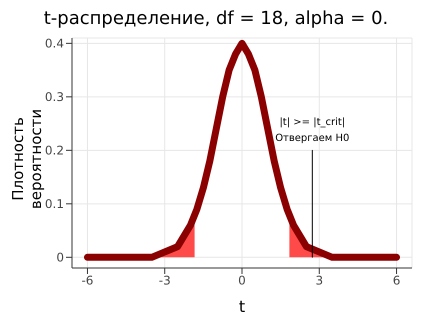 The image size is (432, 324). What do you see at coordinates (319, 281) in the screenshot?
I see `x-tick-label: 3` at bounding box center [319, 281].